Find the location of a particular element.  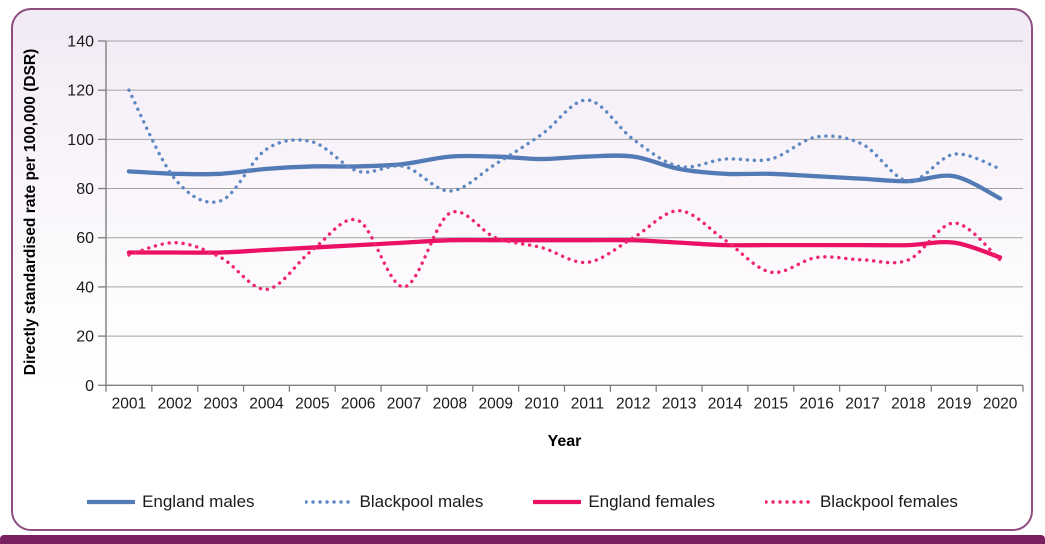

x-tick-label: 2008 is located at coordinates (450, 403).